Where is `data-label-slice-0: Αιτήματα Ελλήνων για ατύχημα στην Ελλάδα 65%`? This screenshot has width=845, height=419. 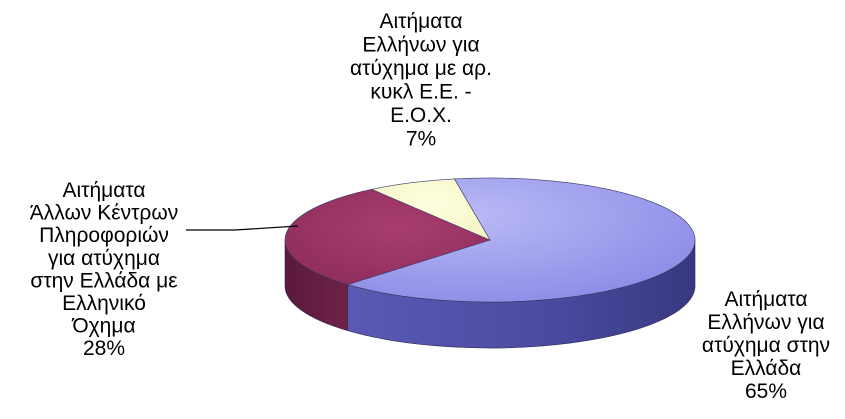 data-label-slice-0: Αιτήματα Ελλήνων για ατύχημα στην Ελλάδα 65% is located at coordinates (766, 345).